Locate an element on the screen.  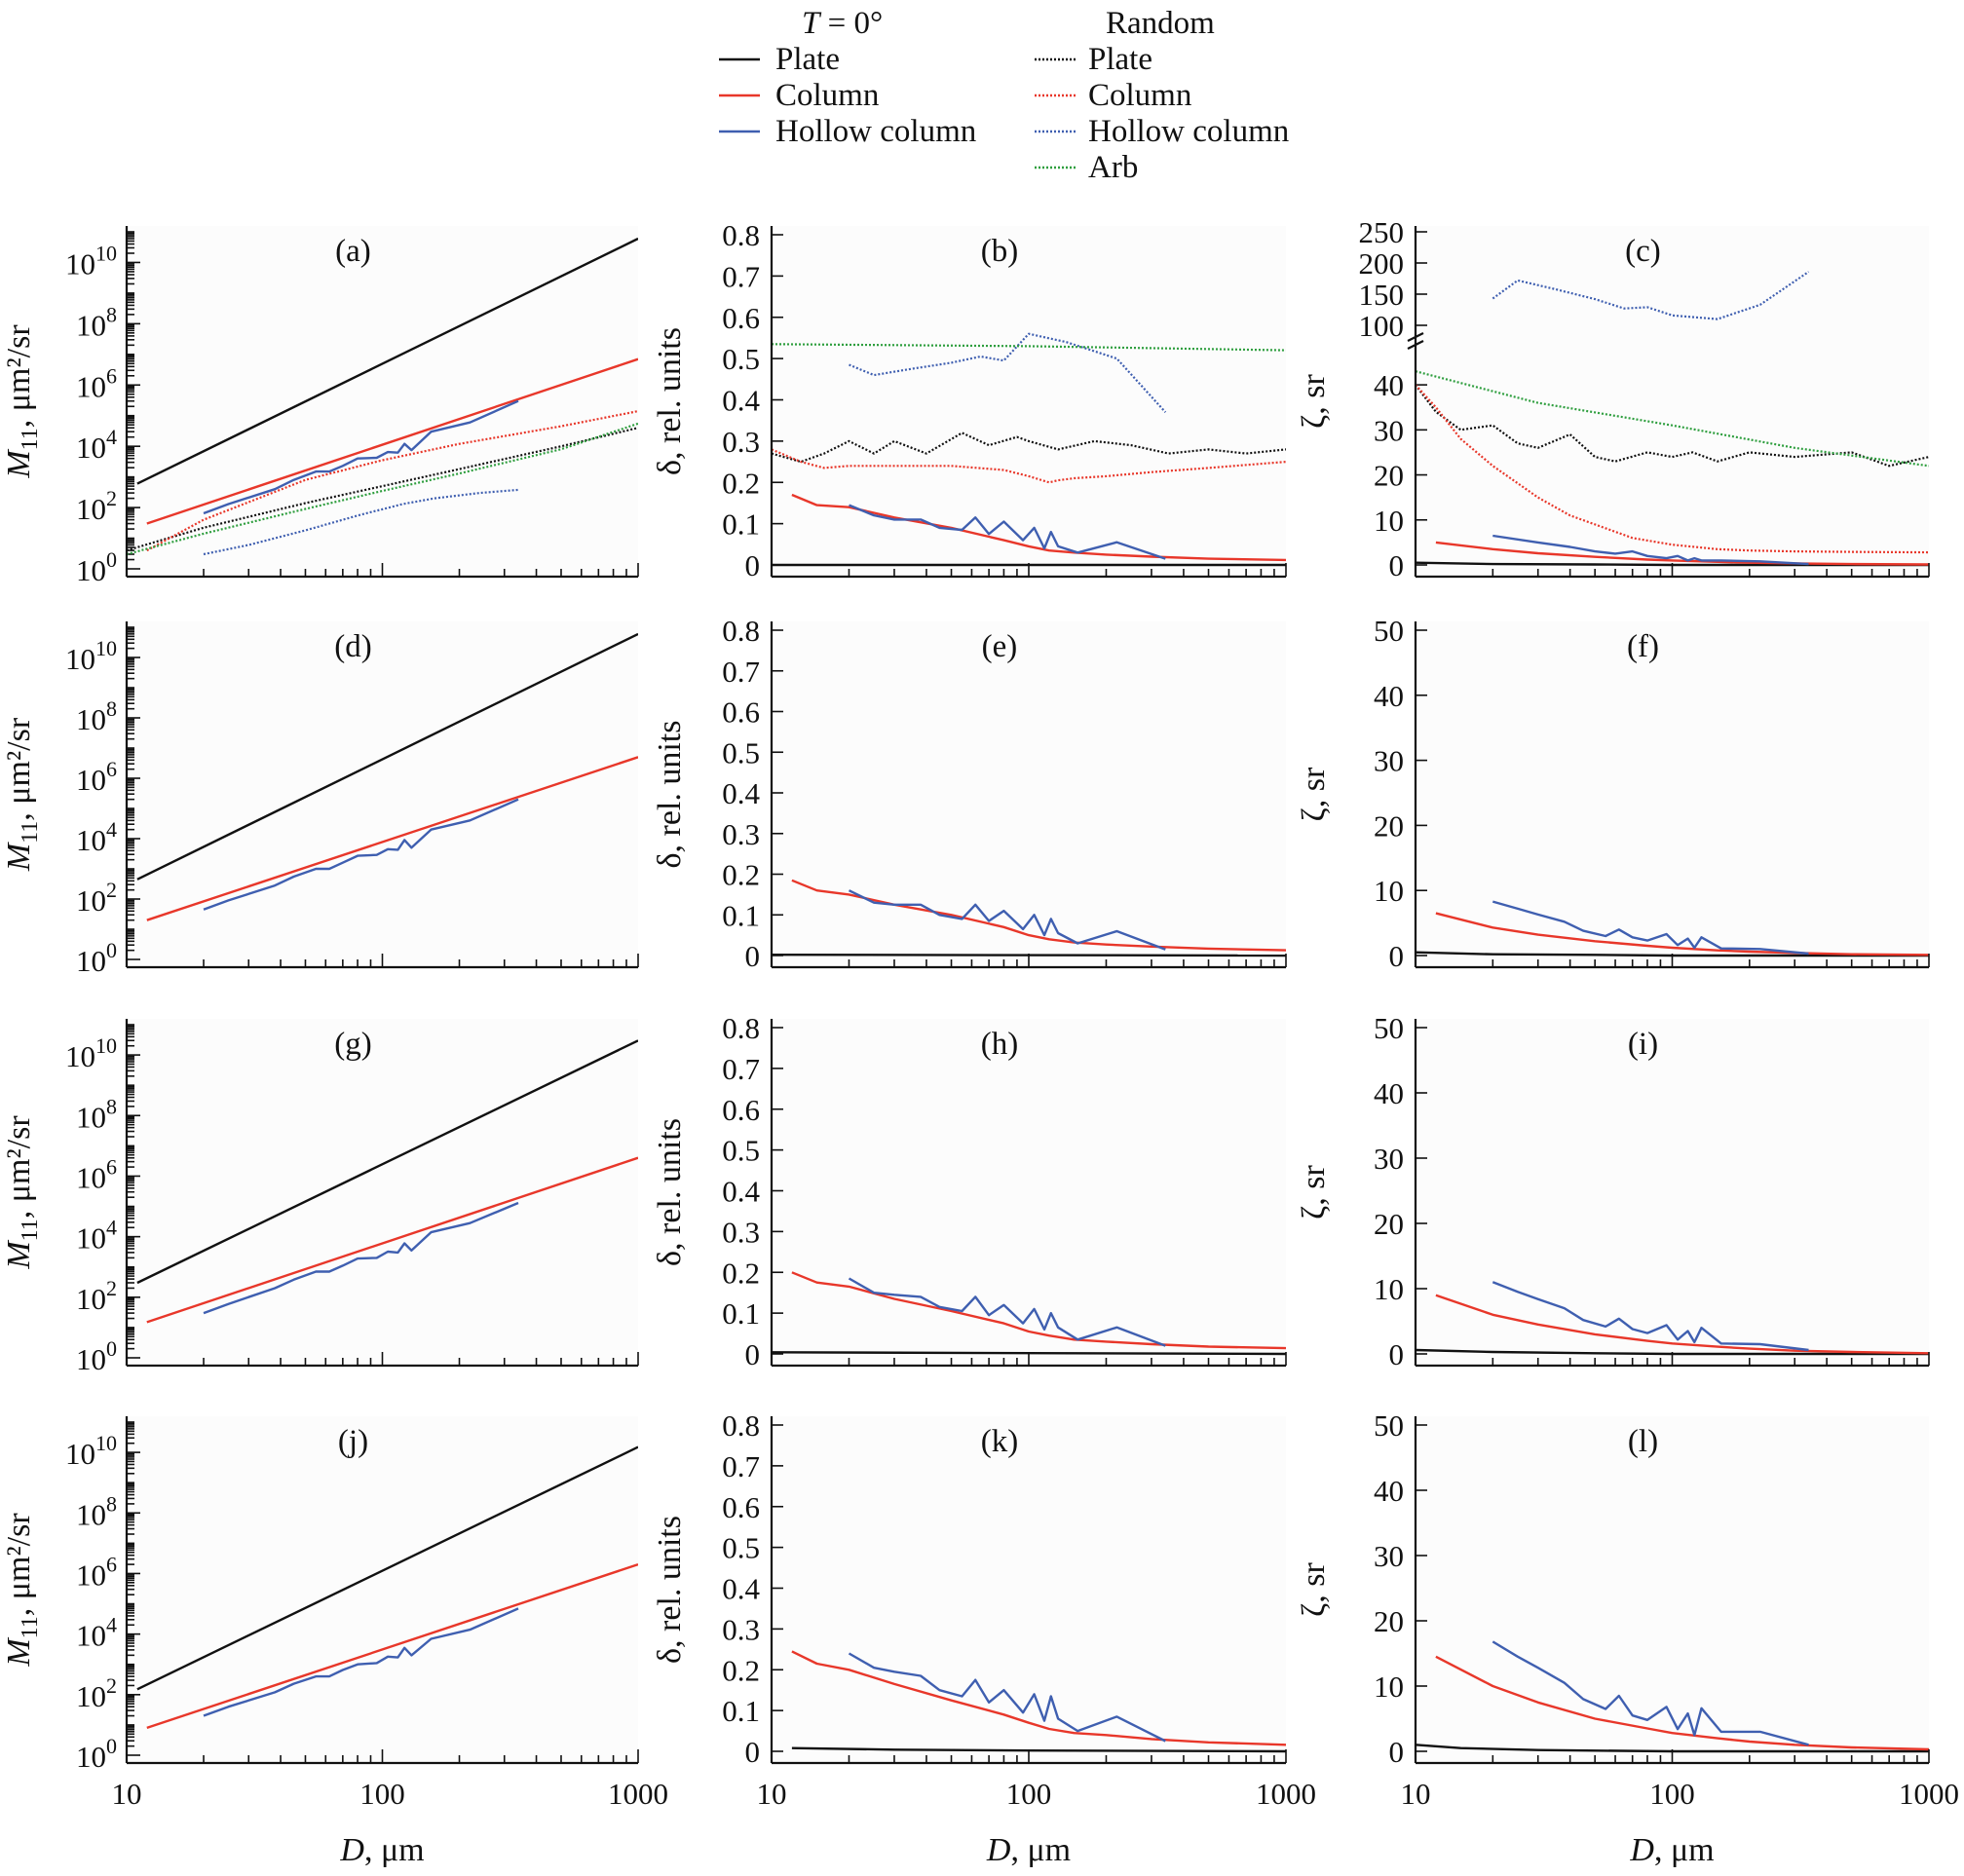
m11-sub: 11 is located at coordinates (31, 439).